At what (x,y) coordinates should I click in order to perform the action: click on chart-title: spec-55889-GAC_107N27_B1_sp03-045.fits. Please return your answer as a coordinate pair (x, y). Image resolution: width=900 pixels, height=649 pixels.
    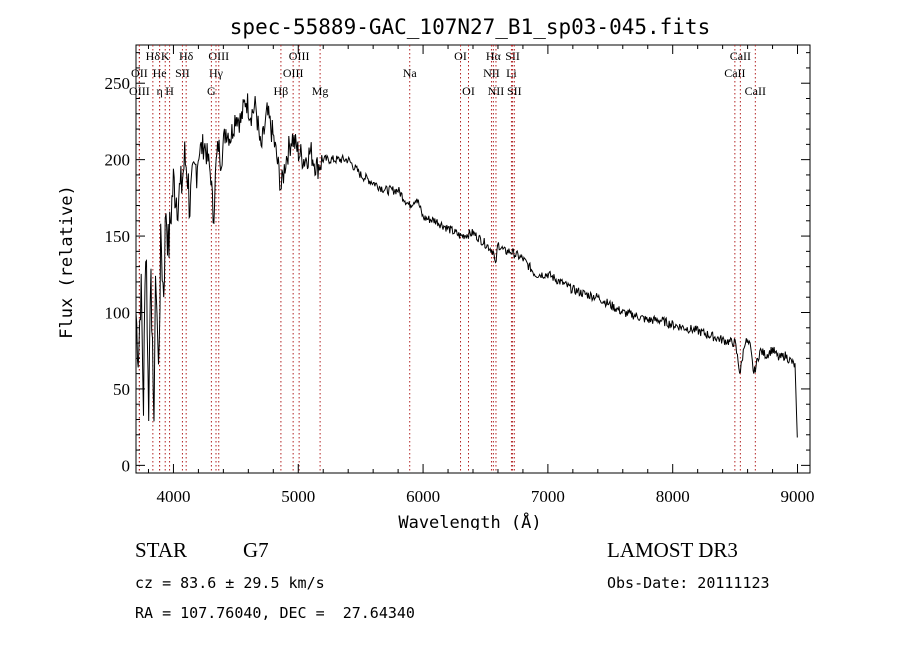
    Looking at the image, I should click on (470, 27).